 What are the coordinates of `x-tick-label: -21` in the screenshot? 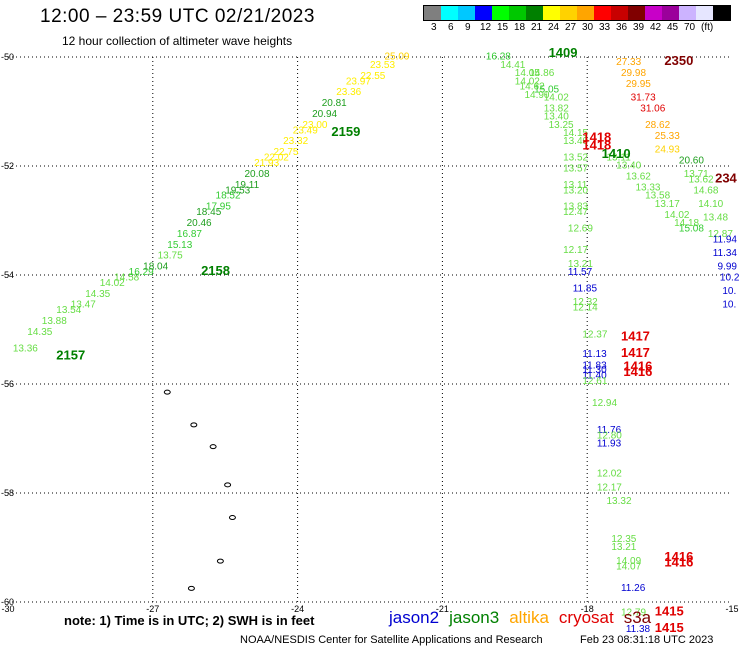 It's located at (442, 609).